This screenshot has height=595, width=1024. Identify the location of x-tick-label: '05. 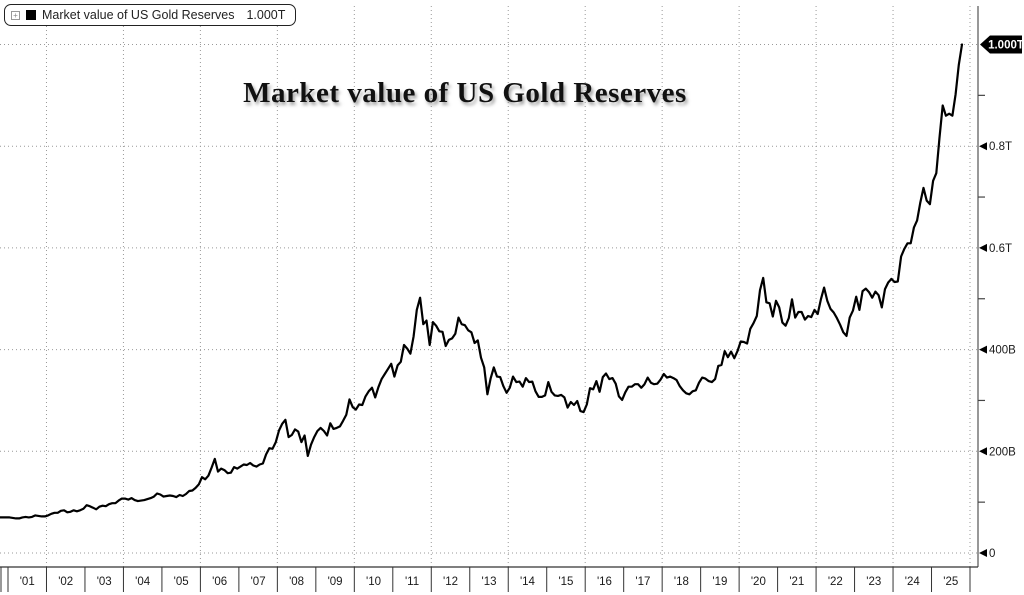
(181, 582).